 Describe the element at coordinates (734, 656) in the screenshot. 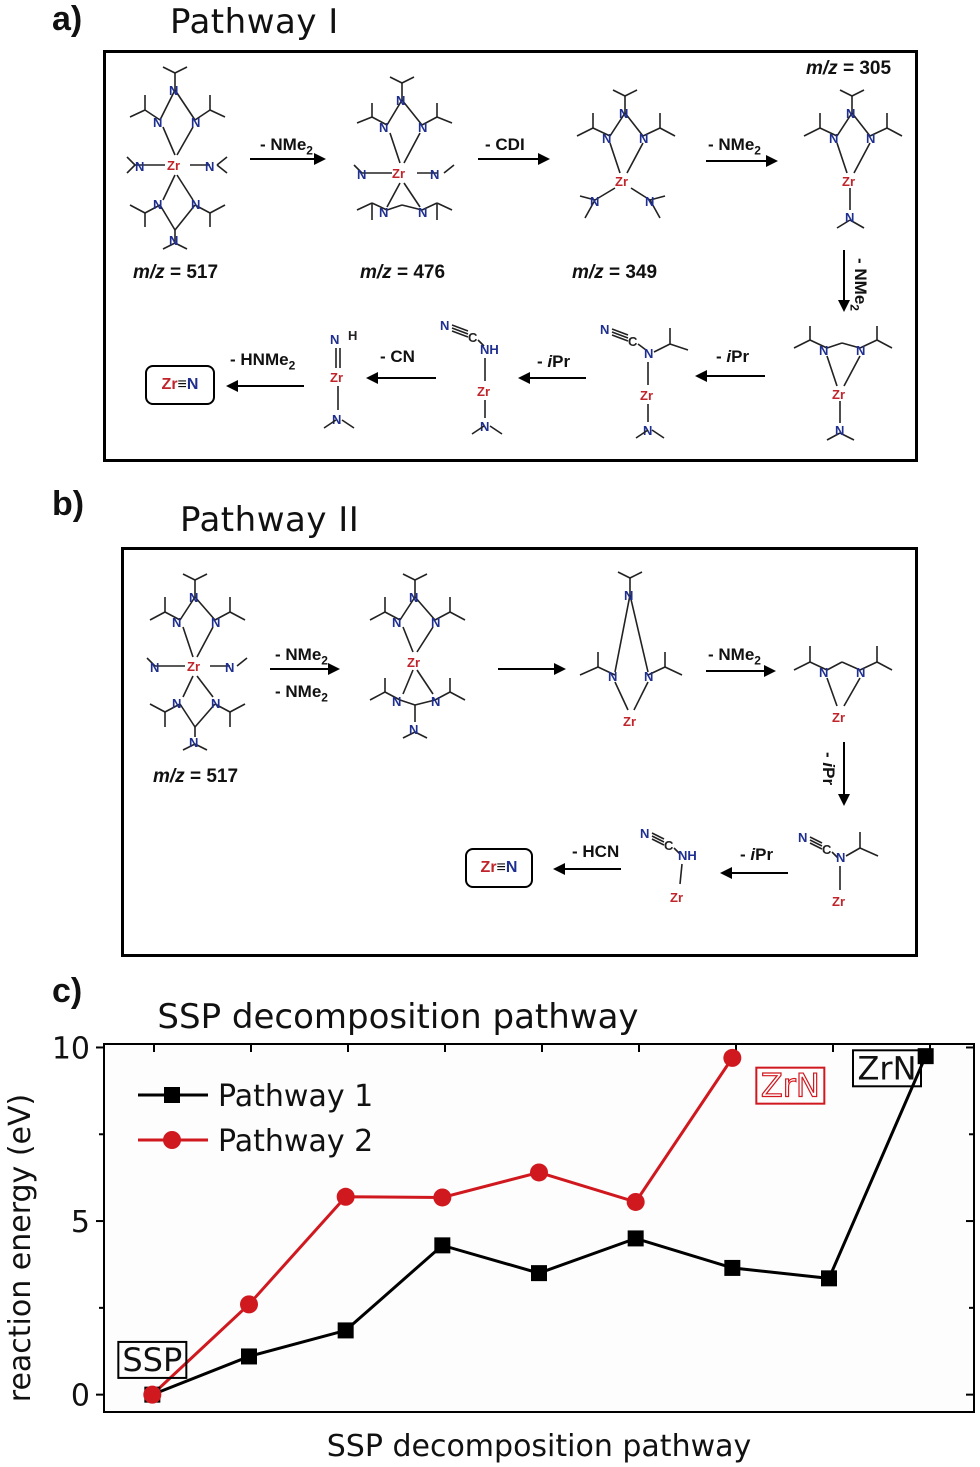

I see `step-b3-label: - NMe2` at that location.